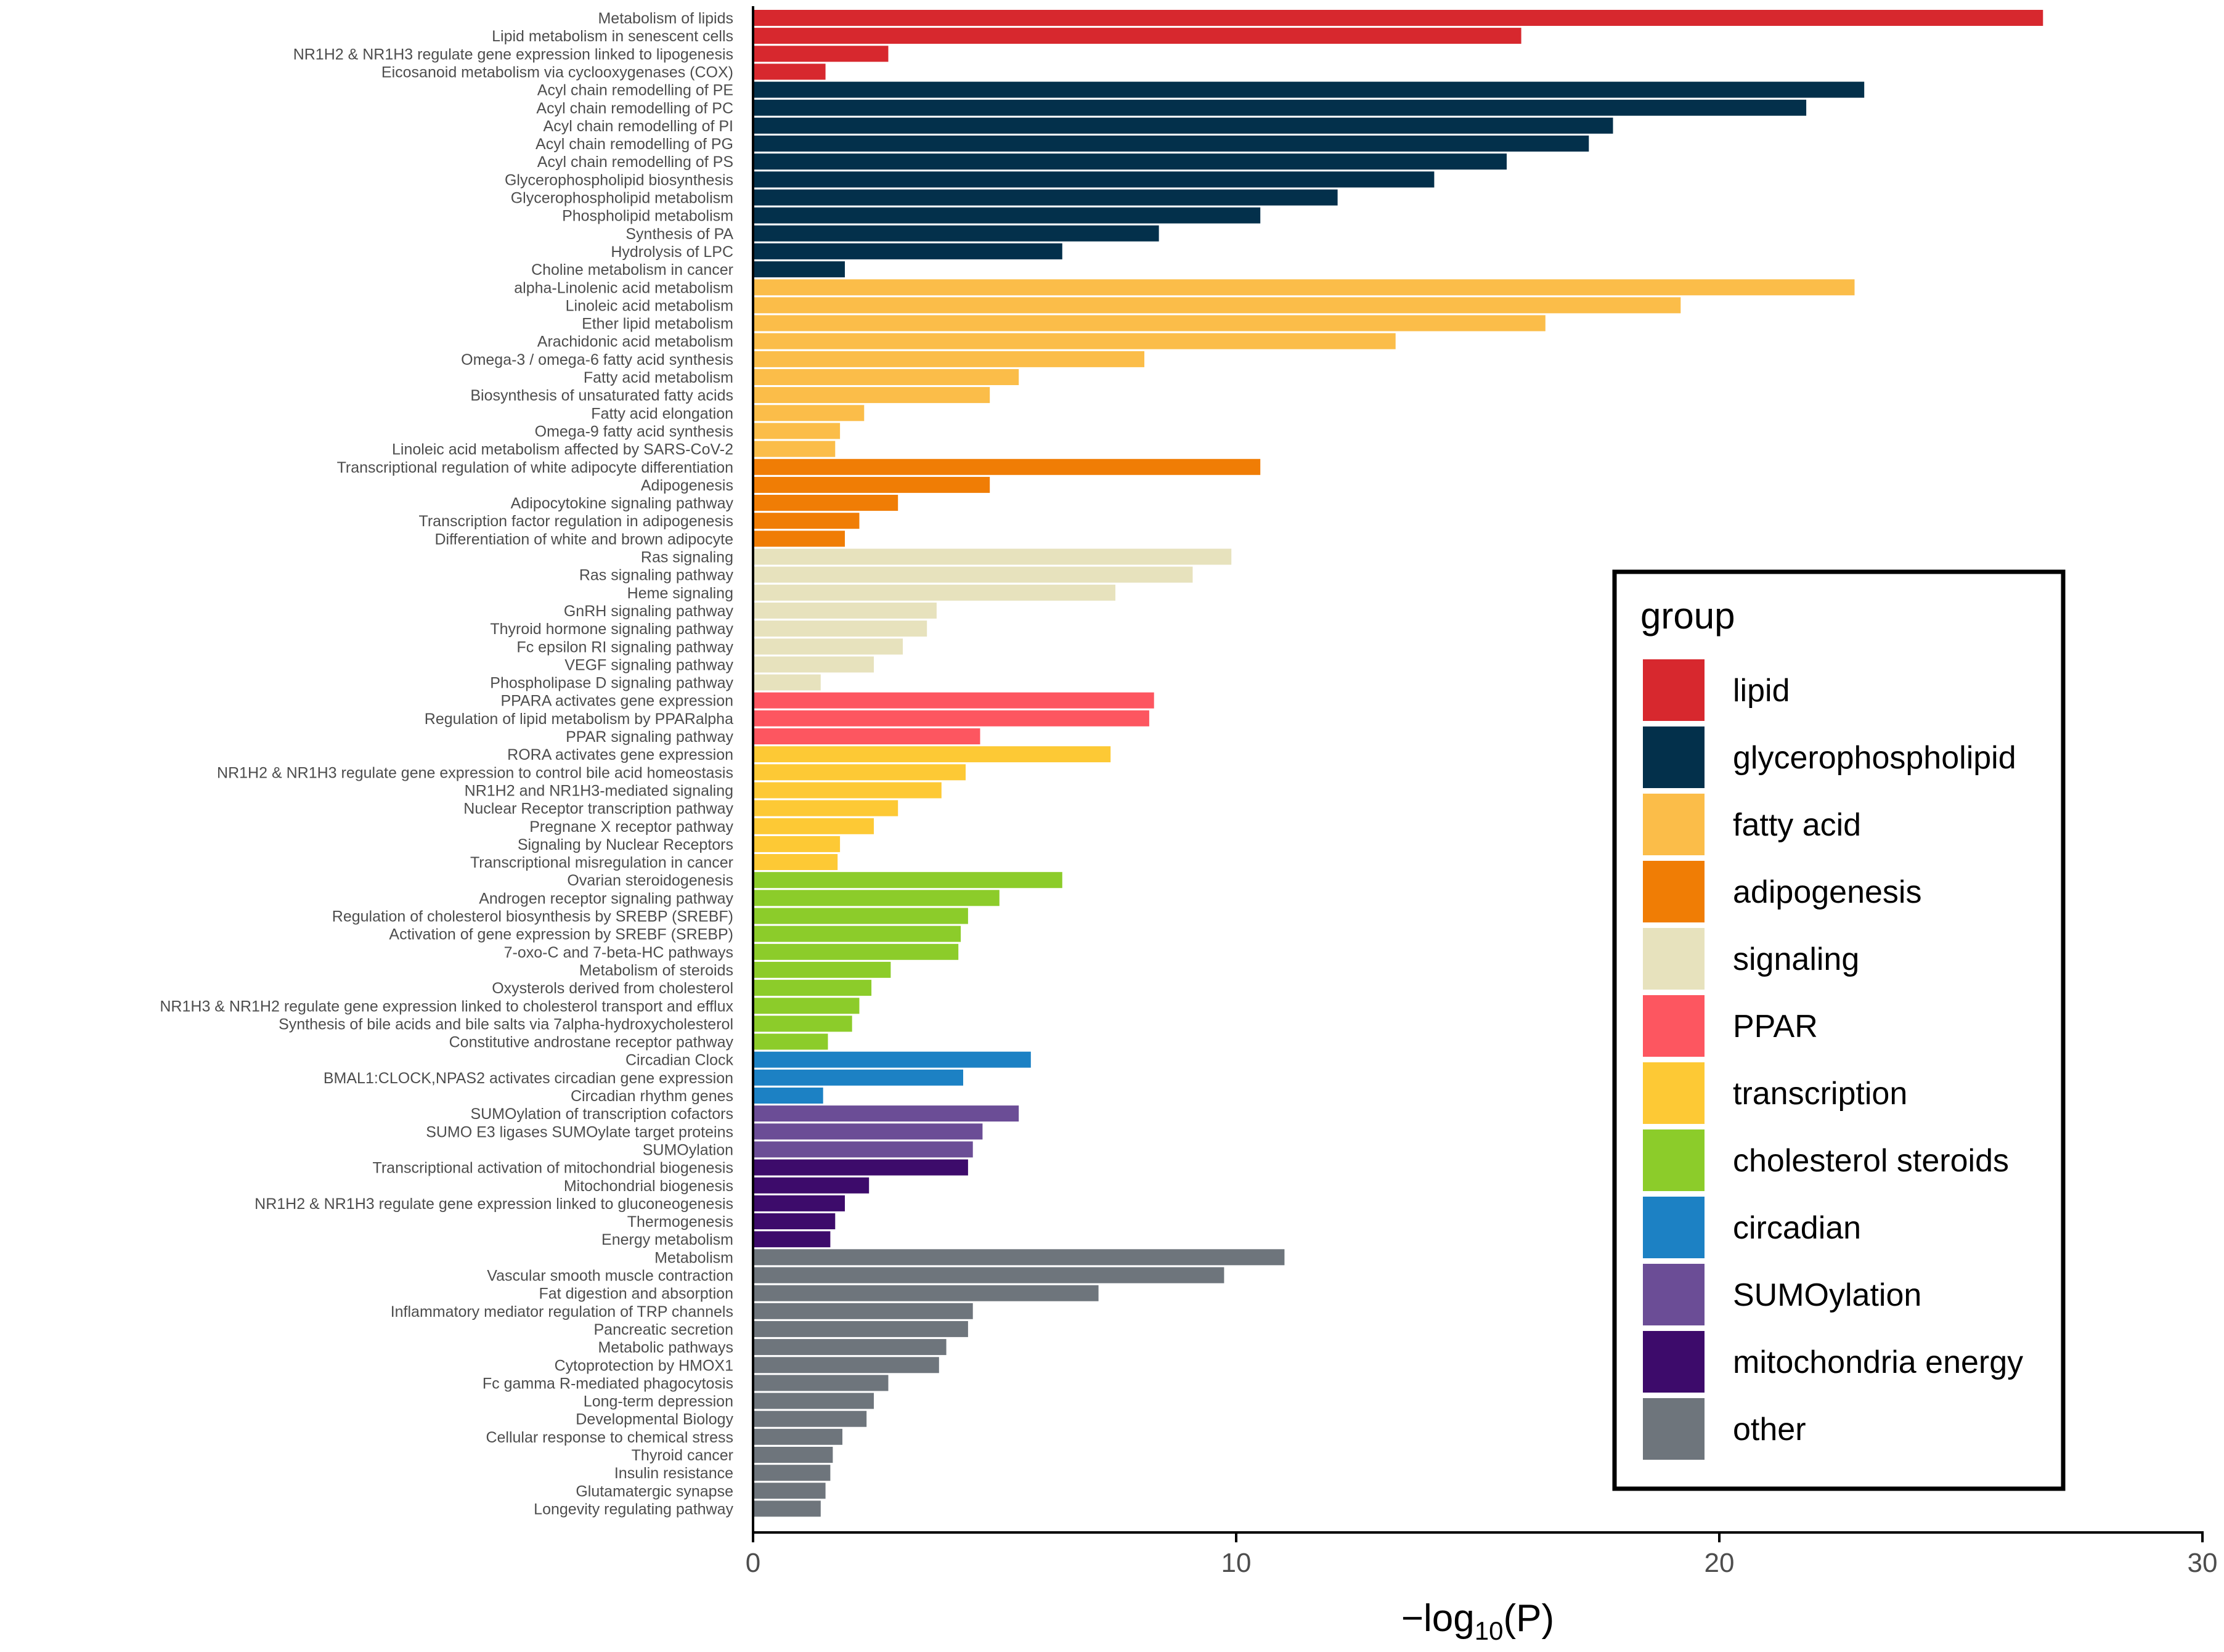  I want to click on category-label: Synthesis of PA, so click(679, 234).